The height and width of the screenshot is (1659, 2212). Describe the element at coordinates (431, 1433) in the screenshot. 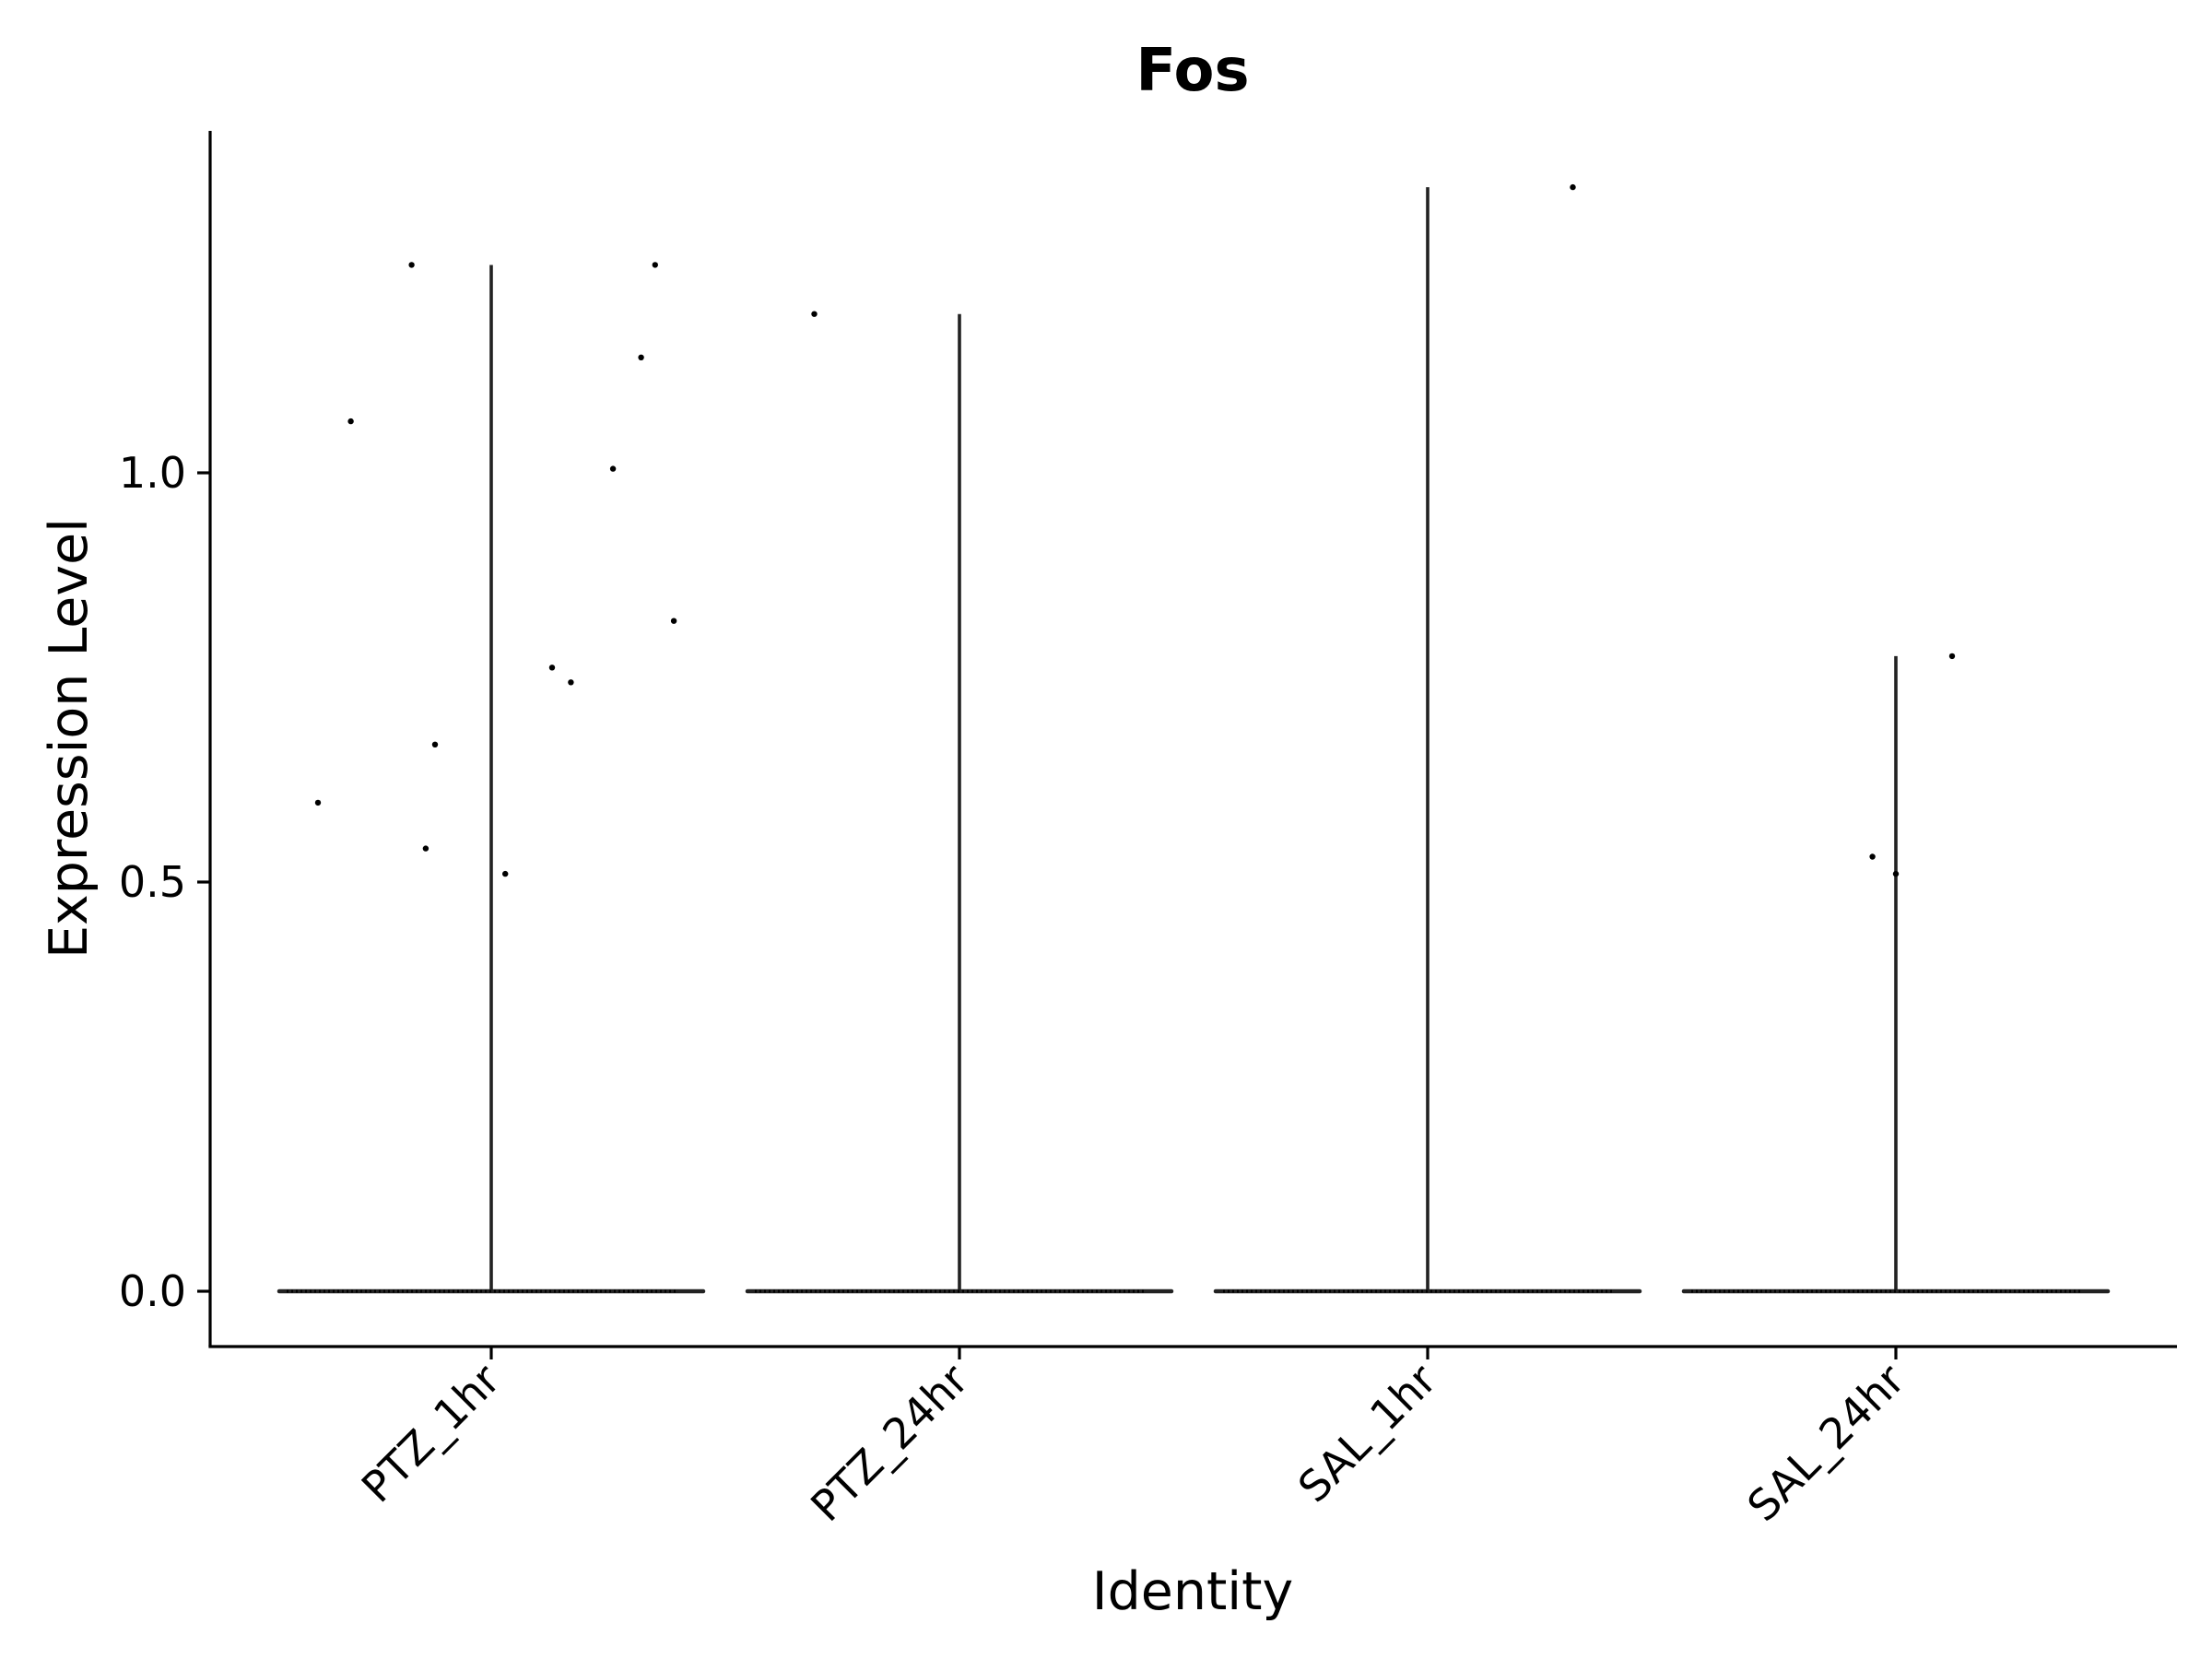

I see `x-tick-label: PTZ_1hr` at that location.